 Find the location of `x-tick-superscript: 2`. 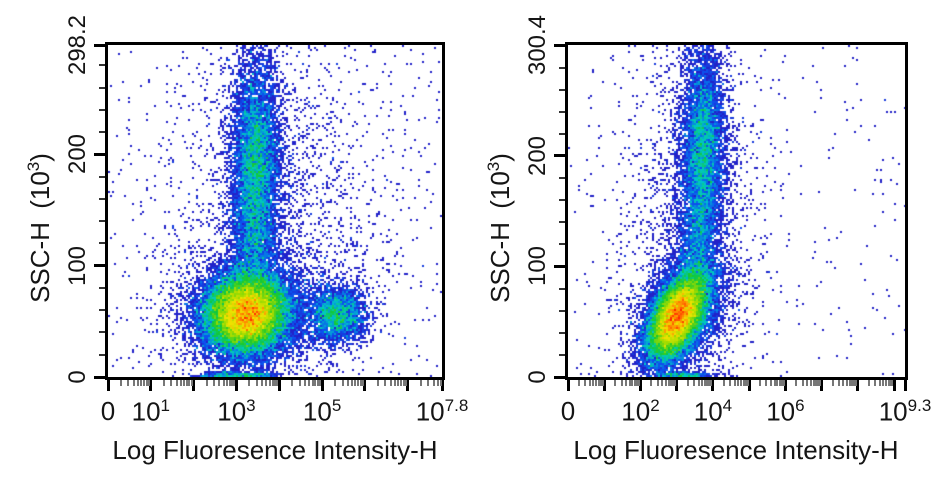

x-tick-superscript: 2 is located at coordinates (655, 405).